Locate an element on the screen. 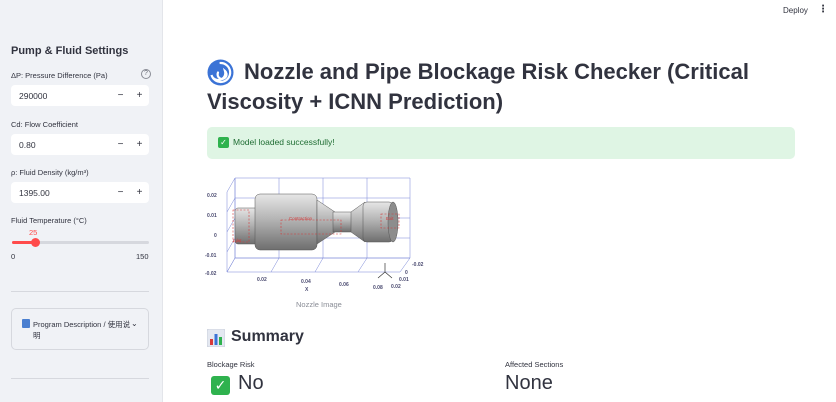 The width and height of the screenshot is (836, 402). z-tick-label: 0 is located at coordinates (406, 273).